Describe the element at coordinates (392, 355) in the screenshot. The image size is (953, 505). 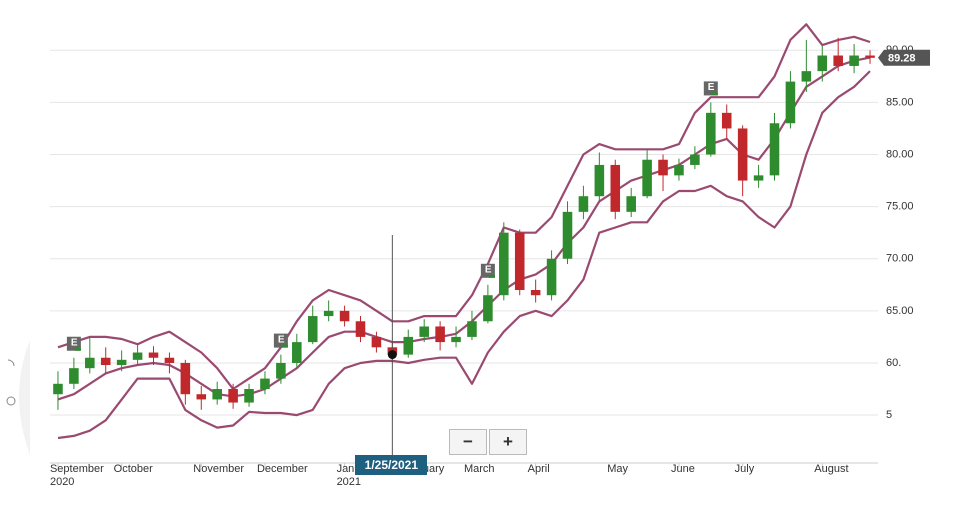
I see `crosshair-dot` at that location.